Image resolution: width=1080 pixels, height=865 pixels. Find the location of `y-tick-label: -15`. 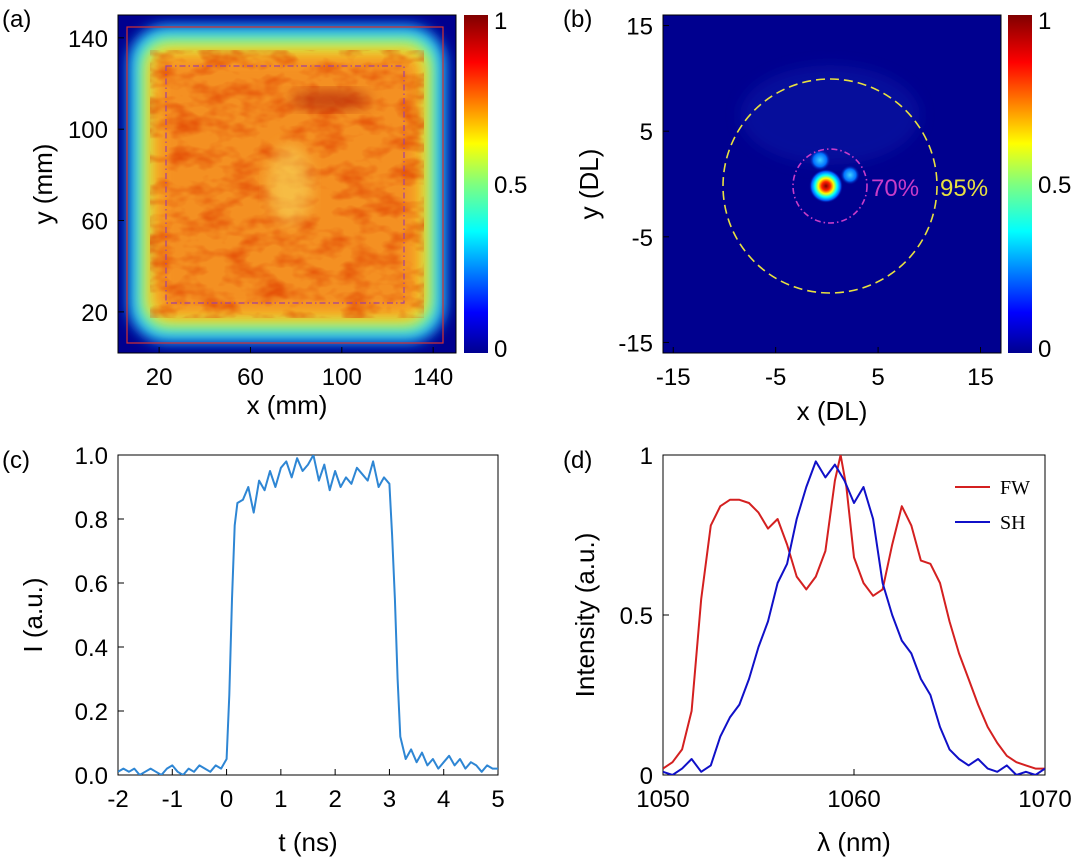

y-tick-label: -15 is located at coordinates (635, 343).